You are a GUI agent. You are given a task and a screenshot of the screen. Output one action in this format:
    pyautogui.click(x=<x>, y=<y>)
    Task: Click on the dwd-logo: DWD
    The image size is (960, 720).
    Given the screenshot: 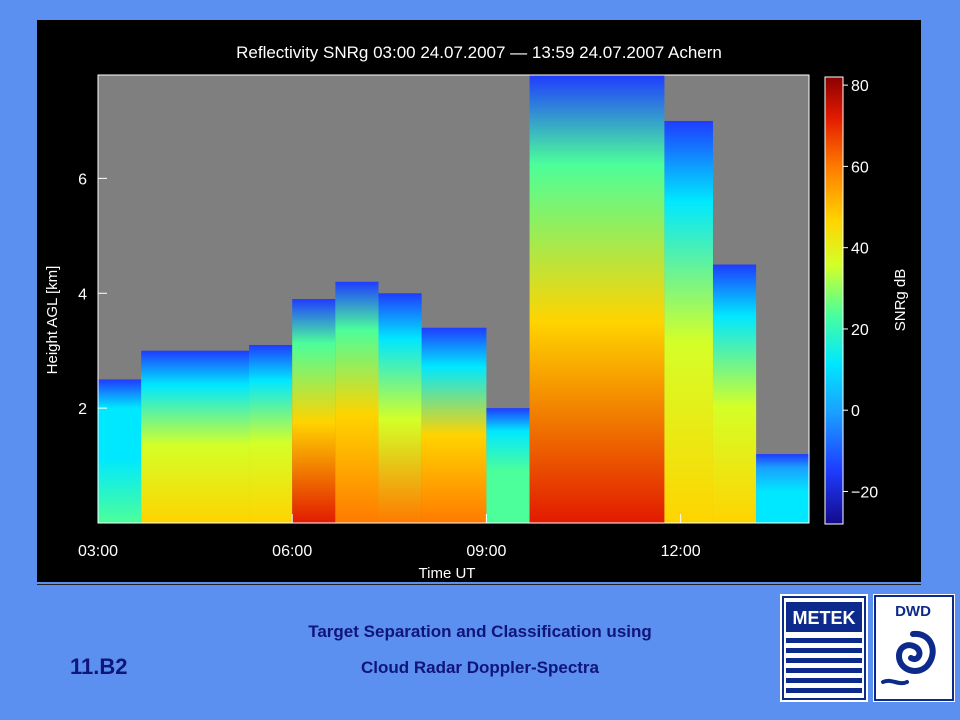 What is the action you would take?
    pyautogui.click(x=914, y=648)
    